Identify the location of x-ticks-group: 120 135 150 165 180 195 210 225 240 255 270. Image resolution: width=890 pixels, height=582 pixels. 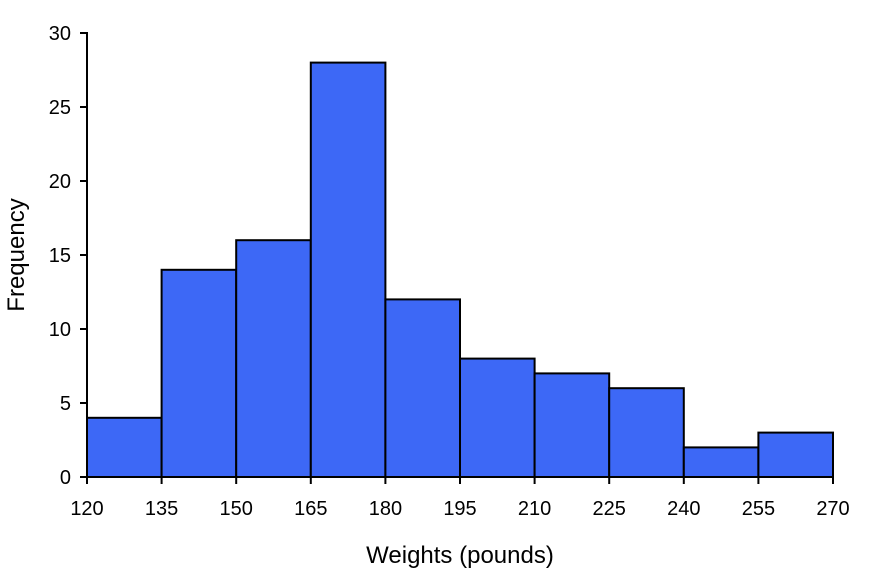
(460, 498).